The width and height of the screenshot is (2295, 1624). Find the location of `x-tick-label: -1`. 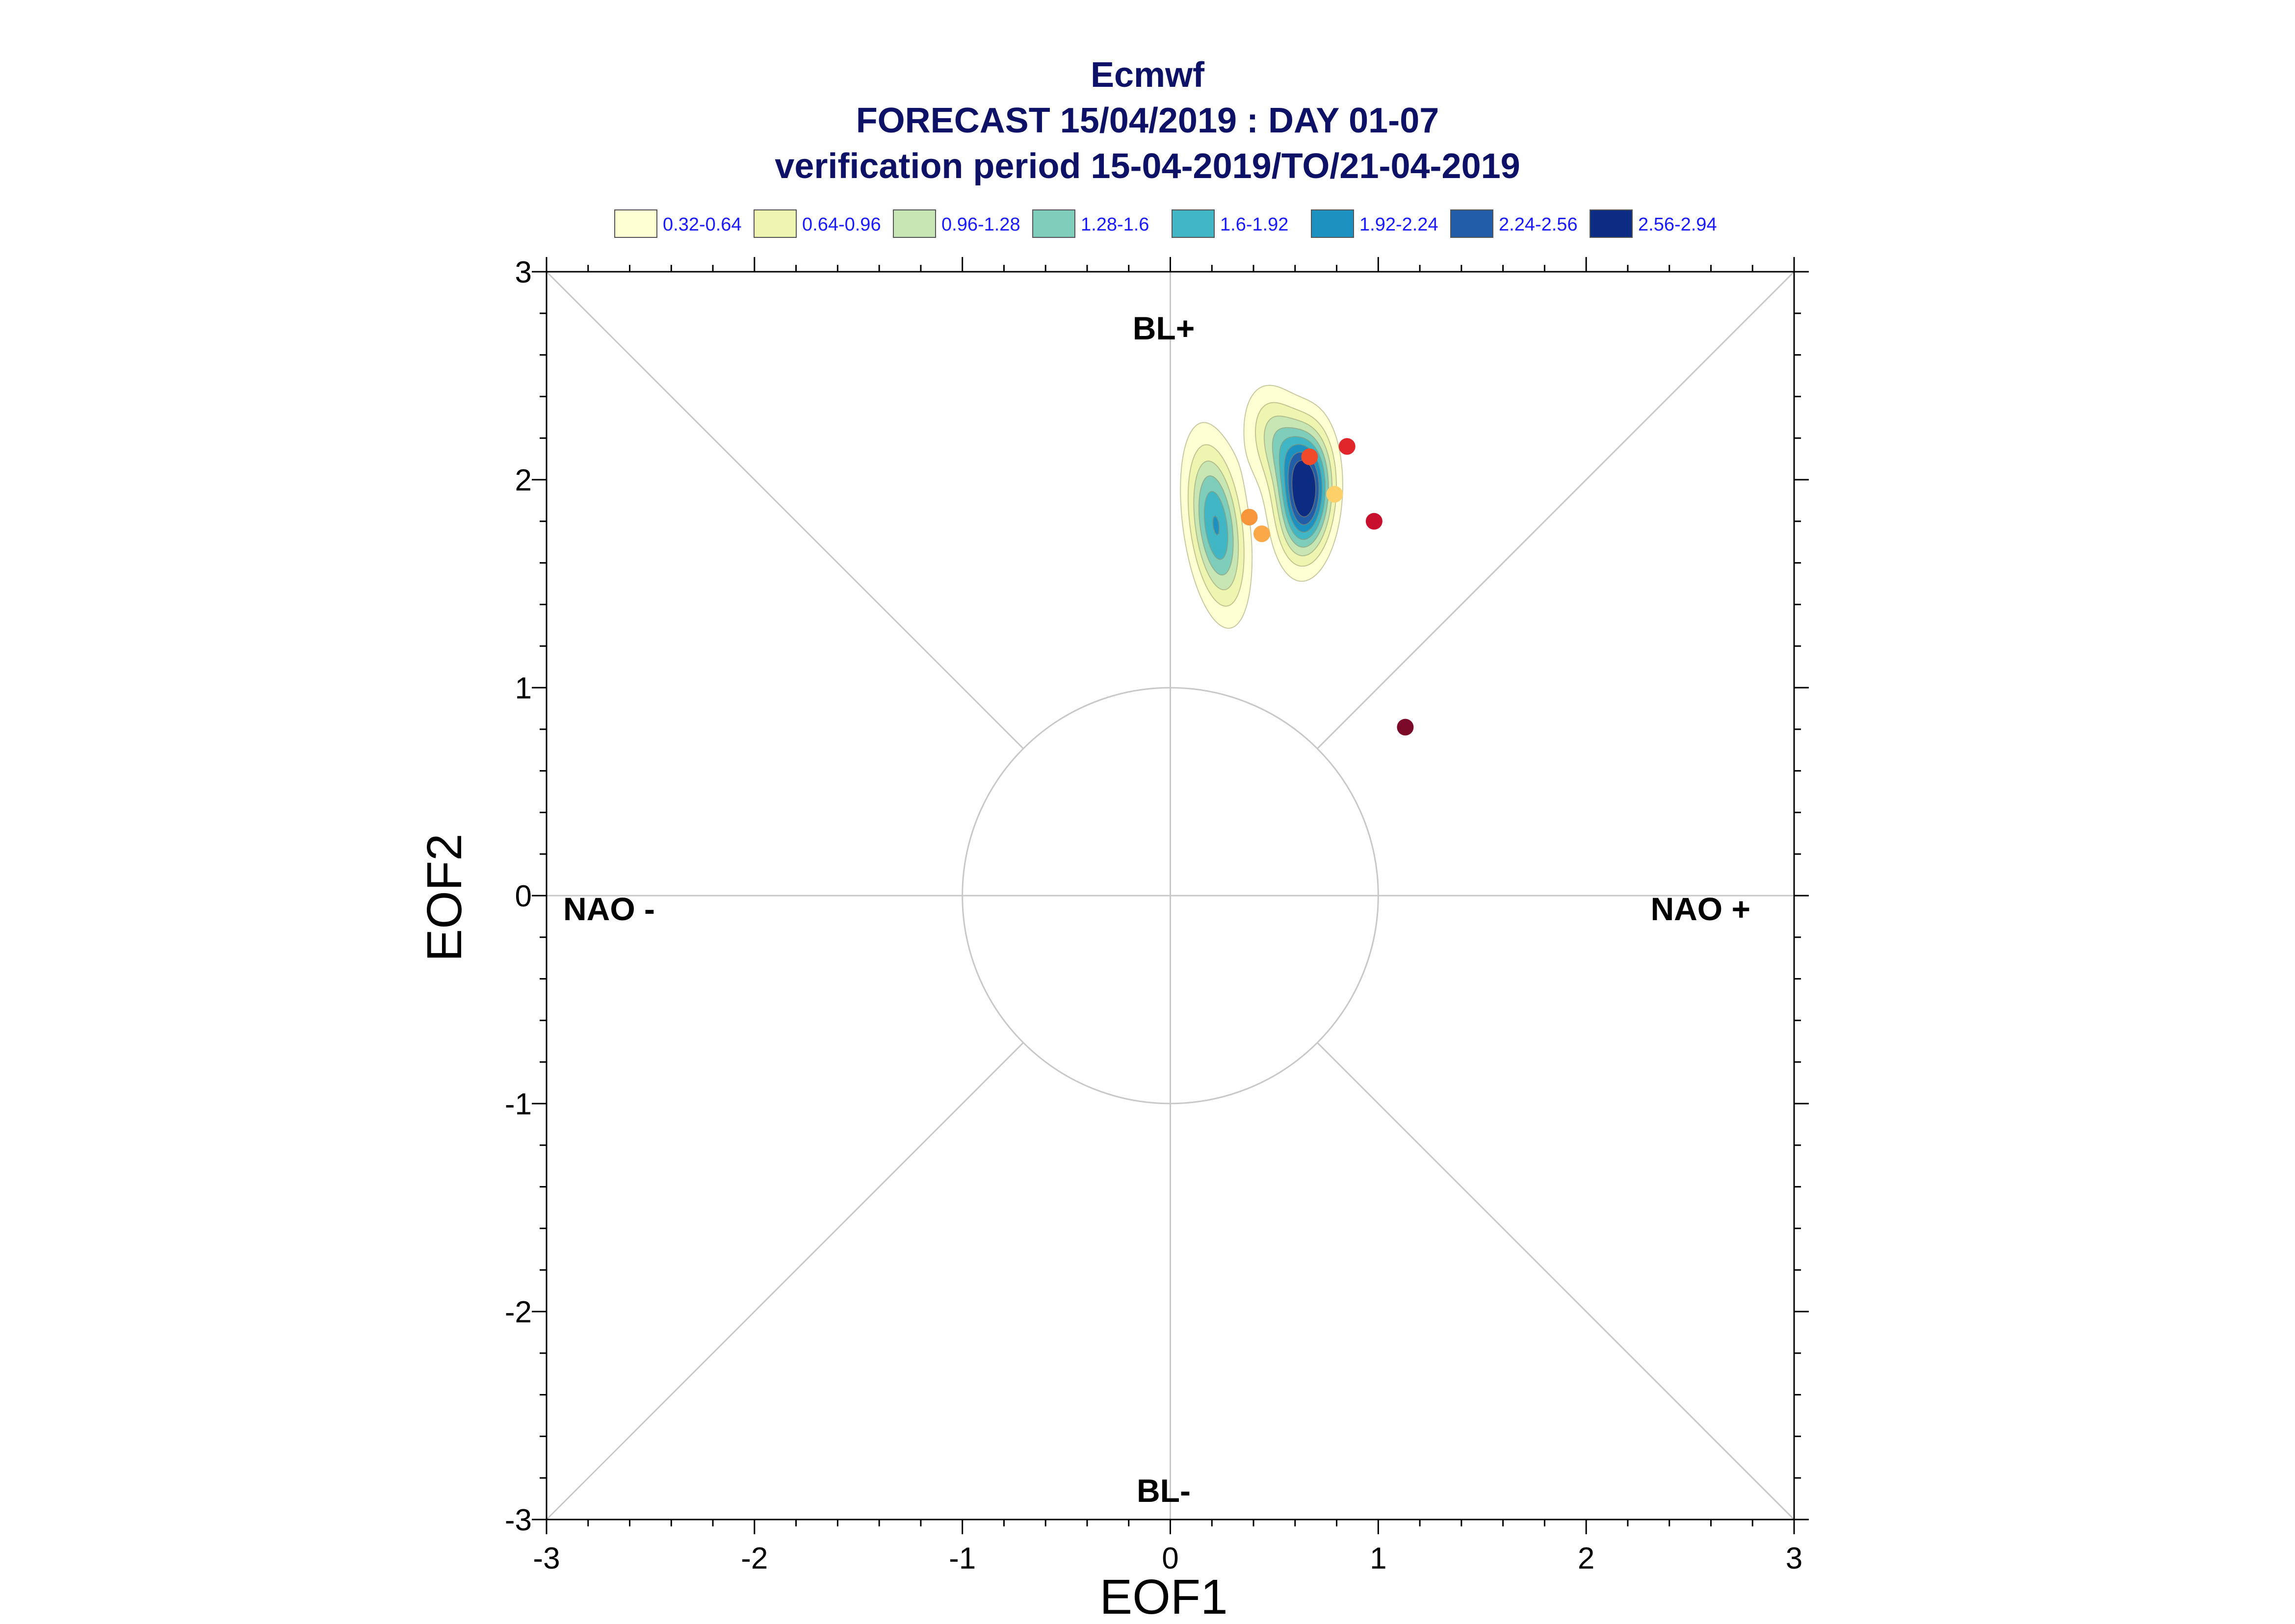

x-tick-label: -1 is located at coordinates (963, 1558).